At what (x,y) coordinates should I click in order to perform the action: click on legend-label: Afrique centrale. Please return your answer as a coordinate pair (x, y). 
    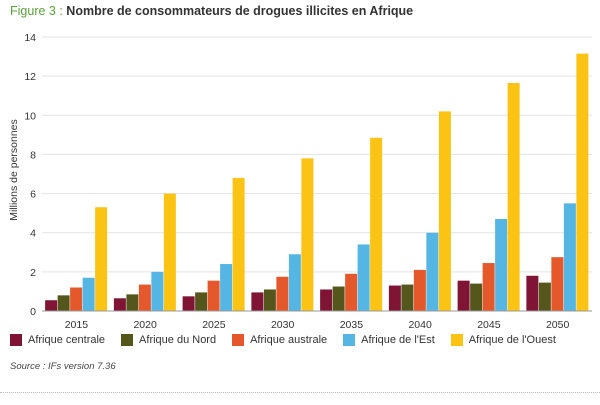
    Looking at the image, I should click on (67, 340).